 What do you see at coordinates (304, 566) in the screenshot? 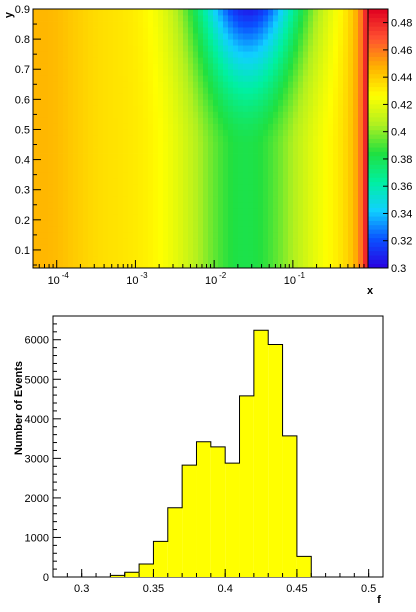
I see `histogram-bar` at bounding box center [304, 566].